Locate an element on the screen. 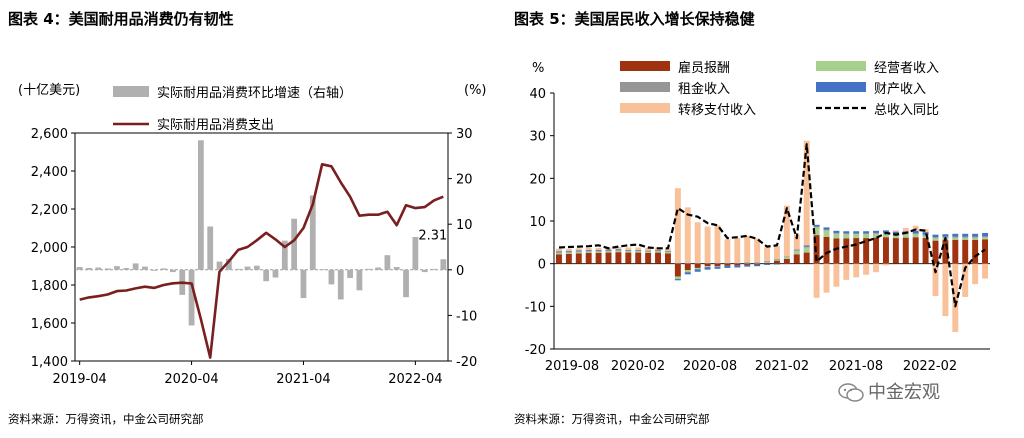 This screenshot has width=1024, height=438. right-x-tick-label: 2021-02 is located at coordinates (782, 366).